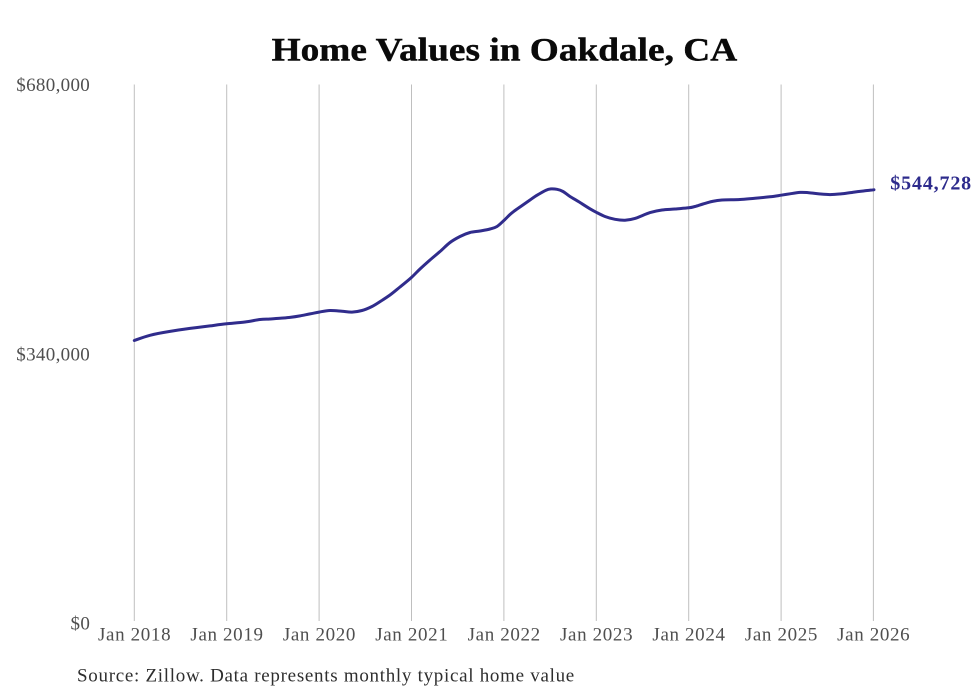 The width and height of the screenshot is (980, 699). What do you see at coordinates (931, 183) in the screenshot?
I see `svg-text: $544,728` at bounding box center [931, 183].